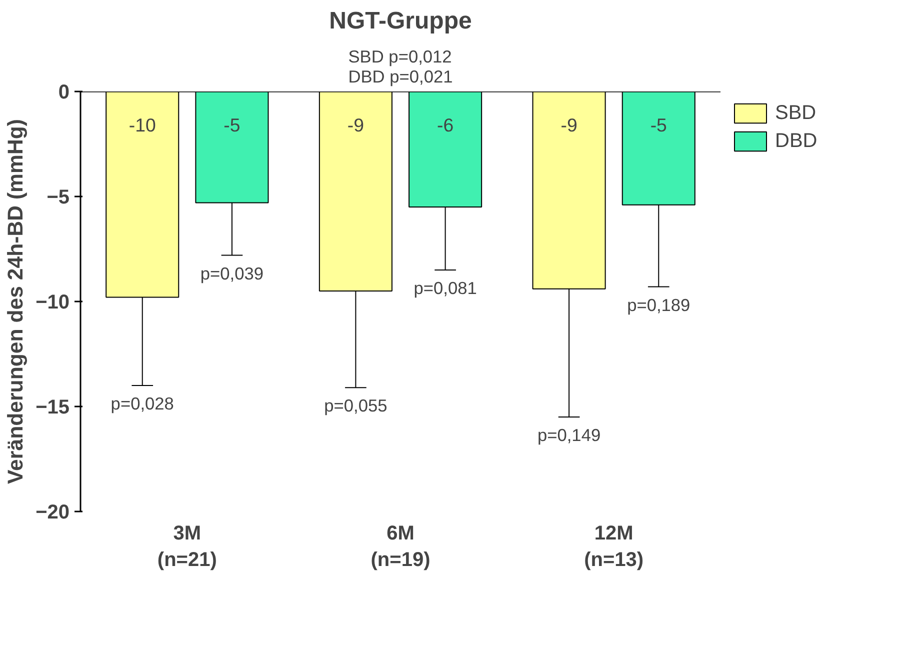  I want to click on legend-label: SBD, so click(795, 113).